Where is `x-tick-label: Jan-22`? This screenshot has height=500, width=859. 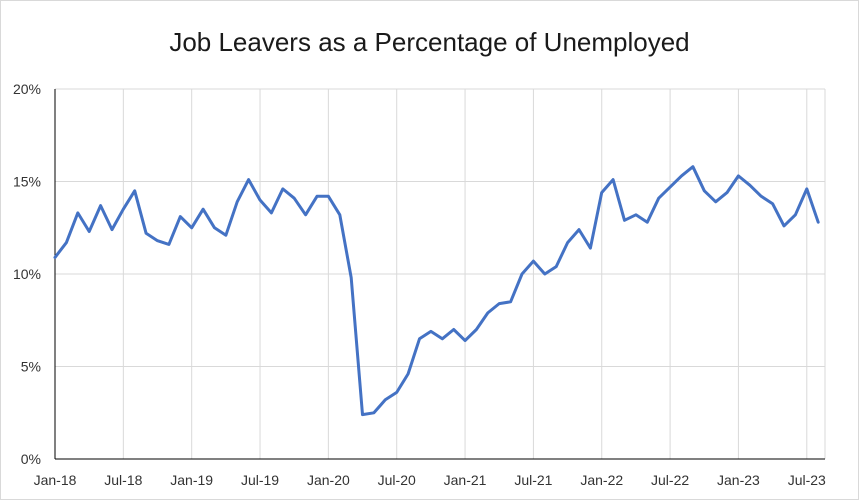 x-tick-label: Jan-22 is located at coordinates (601, 480).